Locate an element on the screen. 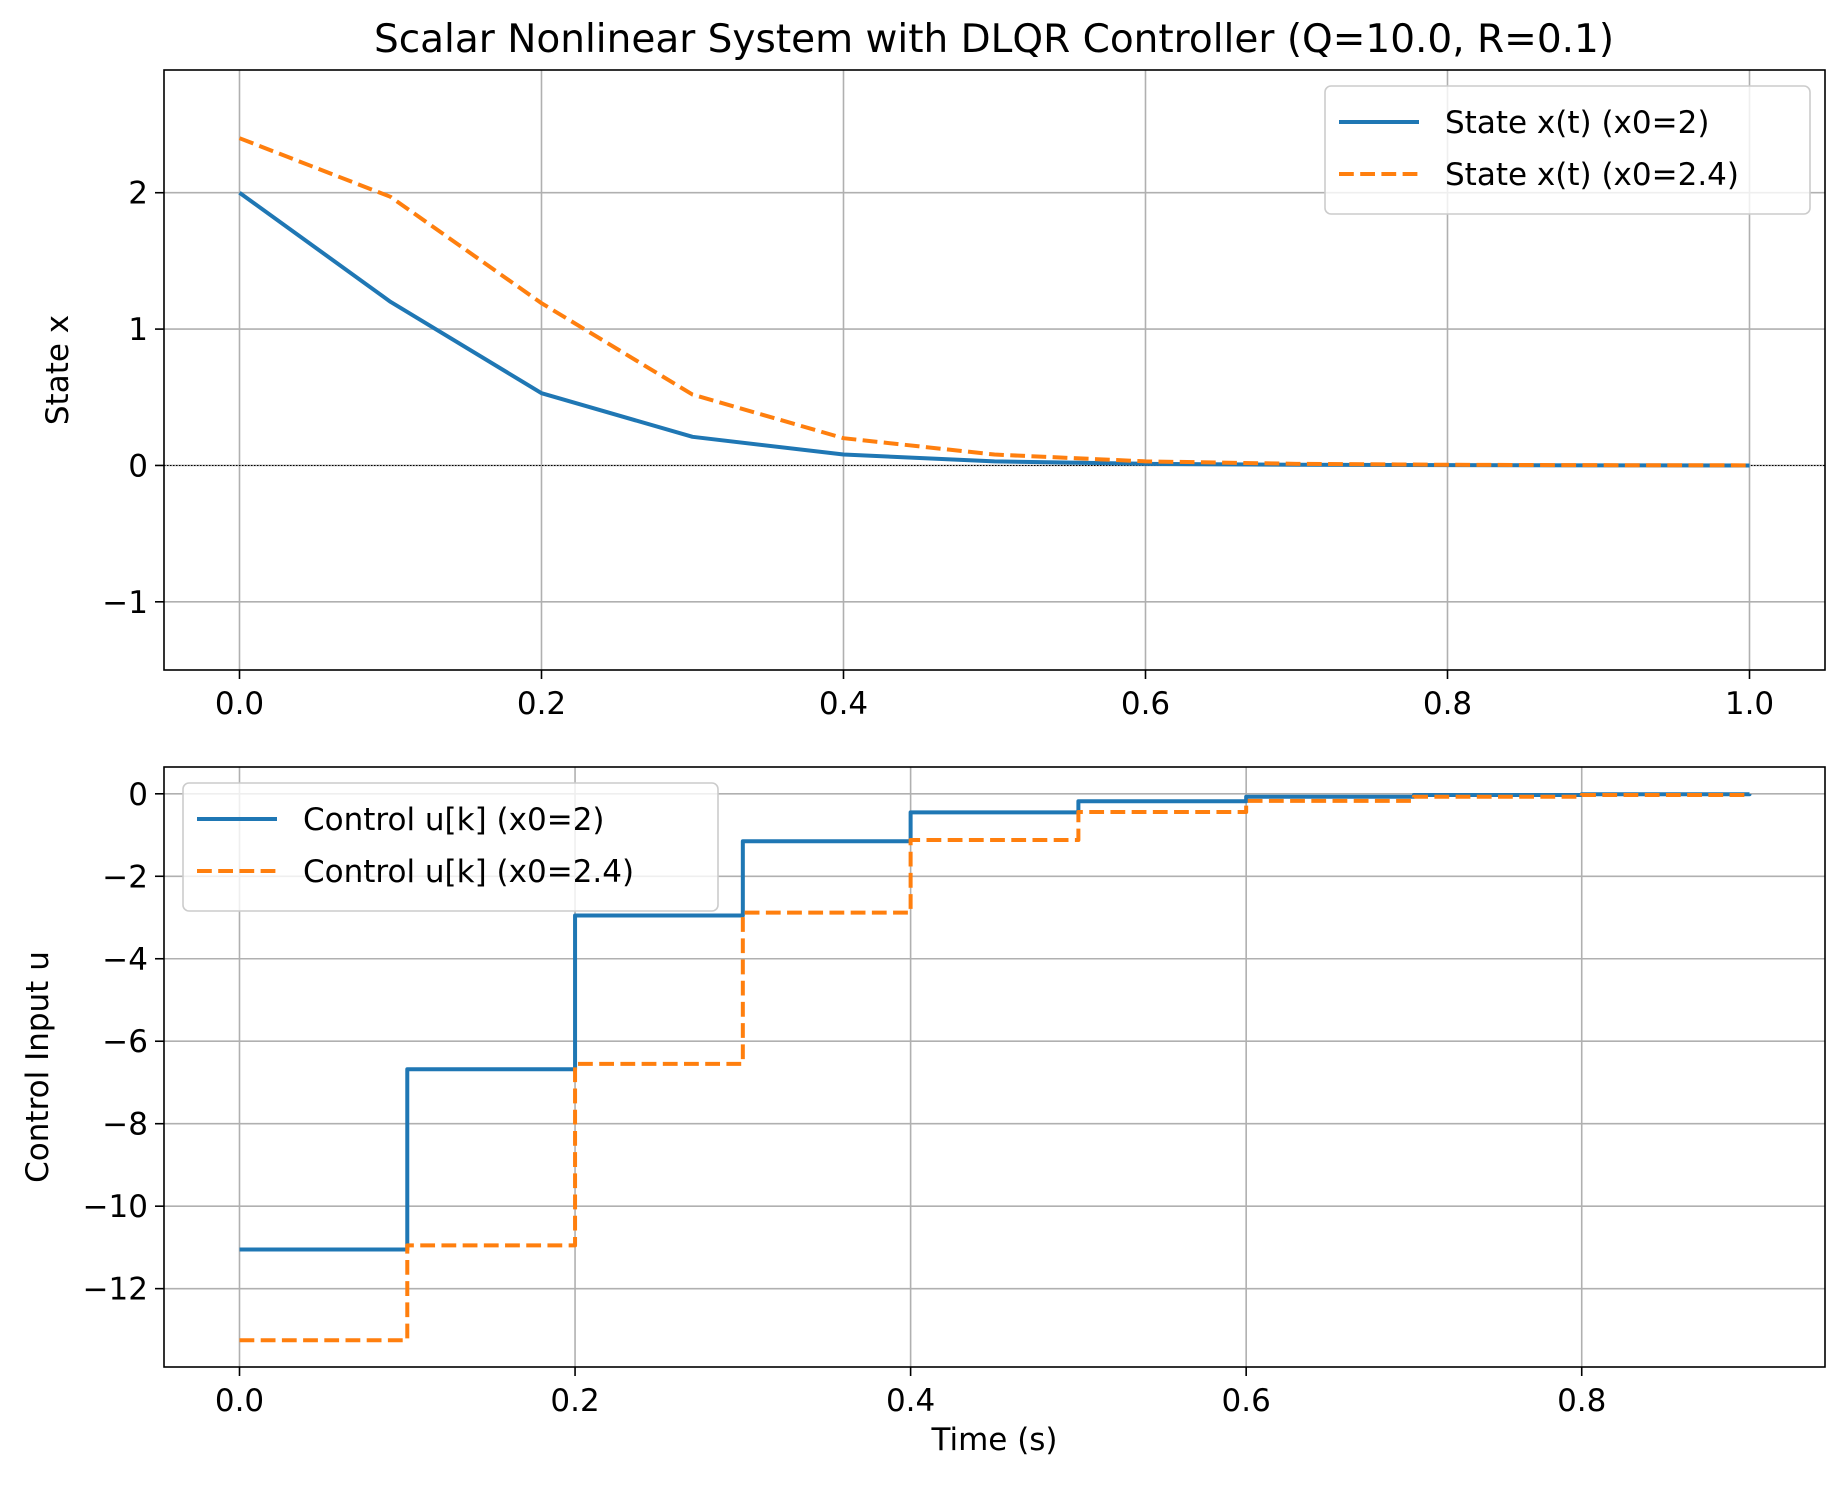  y-tick-label: −6 is located at coordinates (125, 1042).